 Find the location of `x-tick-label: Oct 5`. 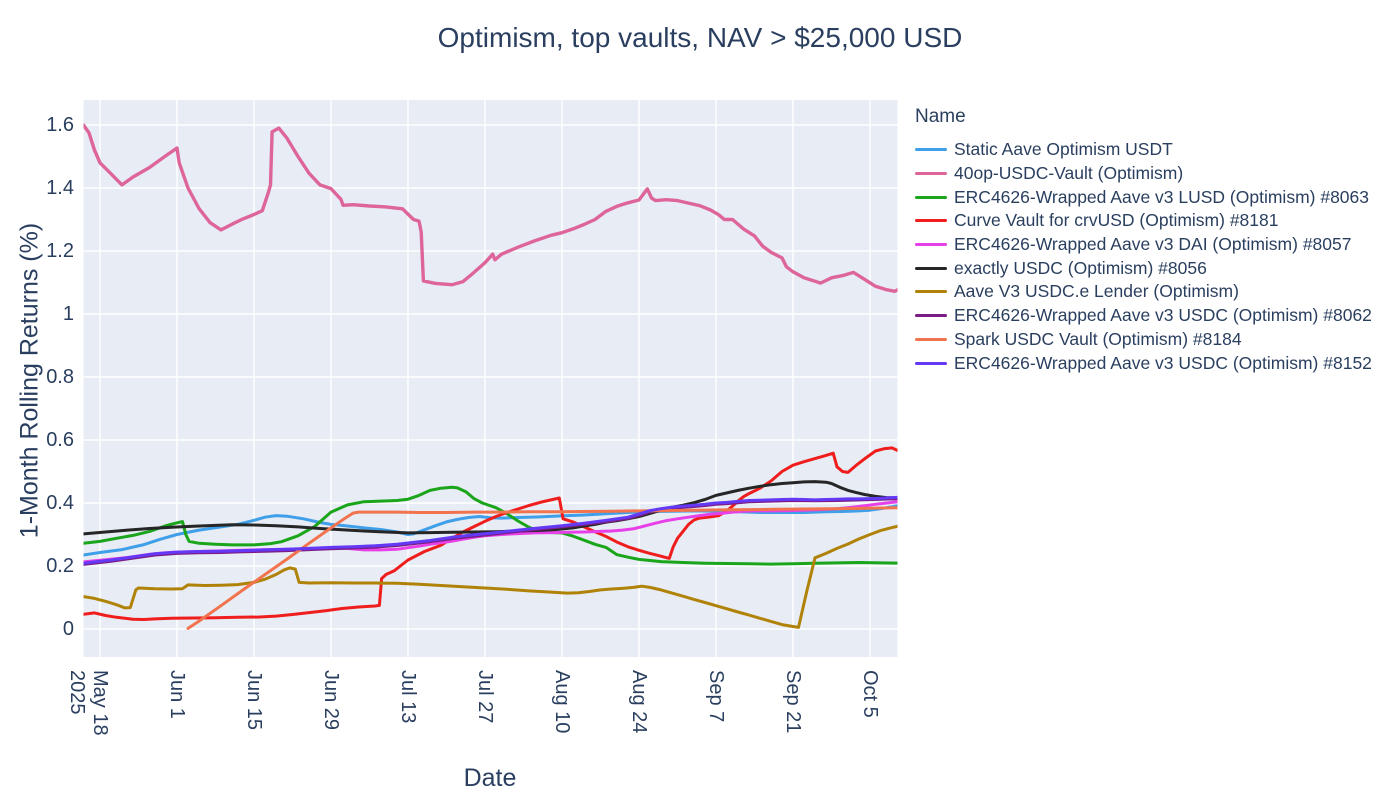

x-tick-label: Oct 5 is located at coordinates (870, 694).